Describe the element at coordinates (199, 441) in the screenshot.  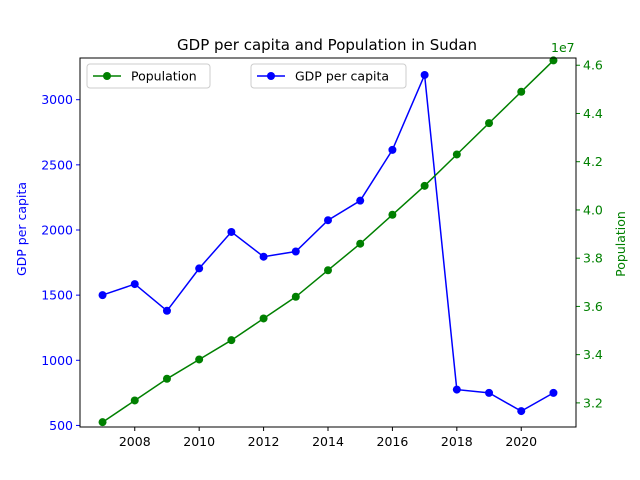
I see `x-tick-label: 2010` at that location.